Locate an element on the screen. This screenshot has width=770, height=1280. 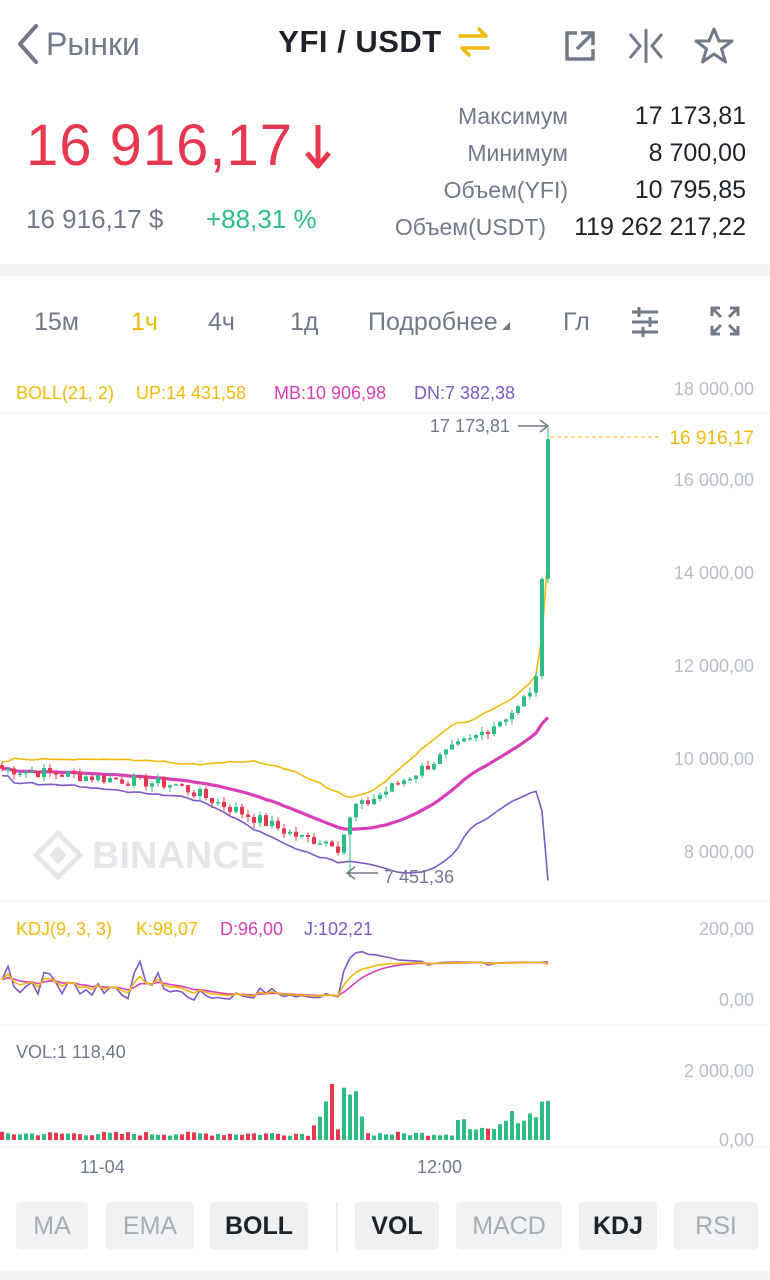
price-axis-tick: 18 000,00 is located at coordinates (714, 389).